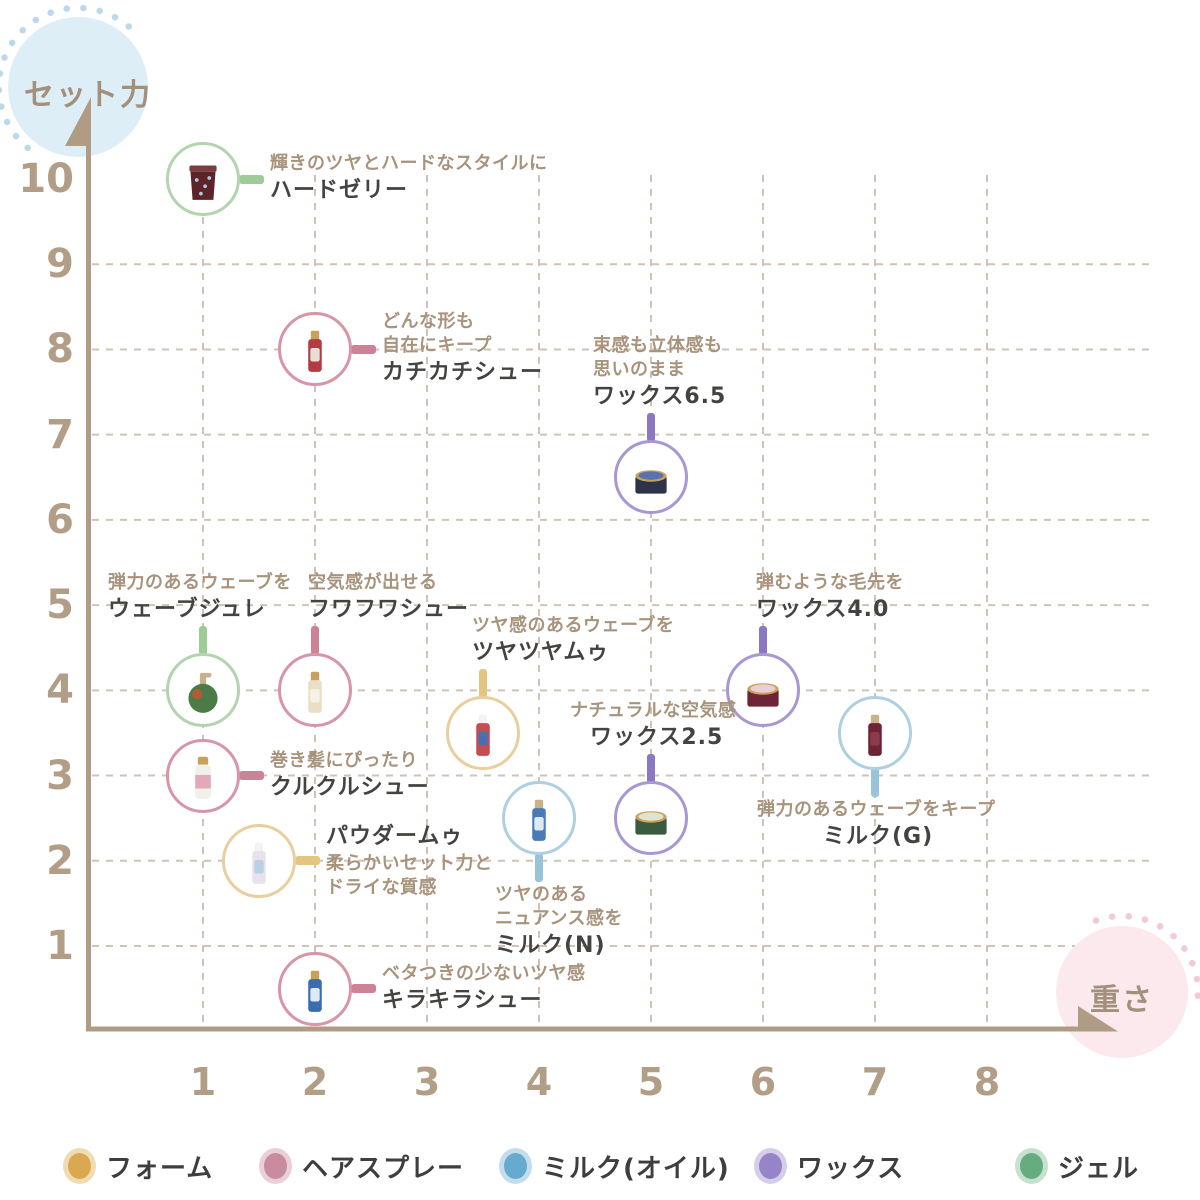 The width and height of the screenshot is (1200, 1200). Describe the element at coordinates (770, 1166) in the screenshot. I see `legend-dot-wax` at that location.